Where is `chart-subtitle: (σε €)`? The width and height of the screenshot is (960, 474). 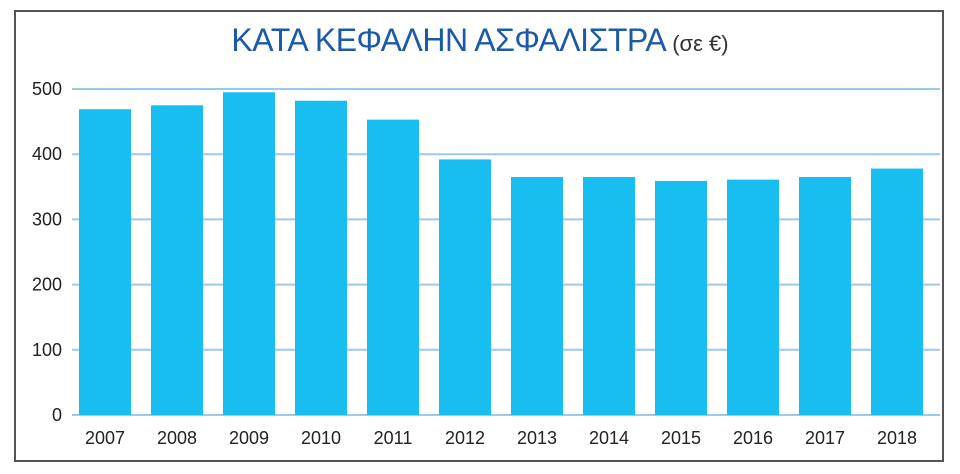
chart-subtitle: (σε €) is located at coordinates (700, 43).